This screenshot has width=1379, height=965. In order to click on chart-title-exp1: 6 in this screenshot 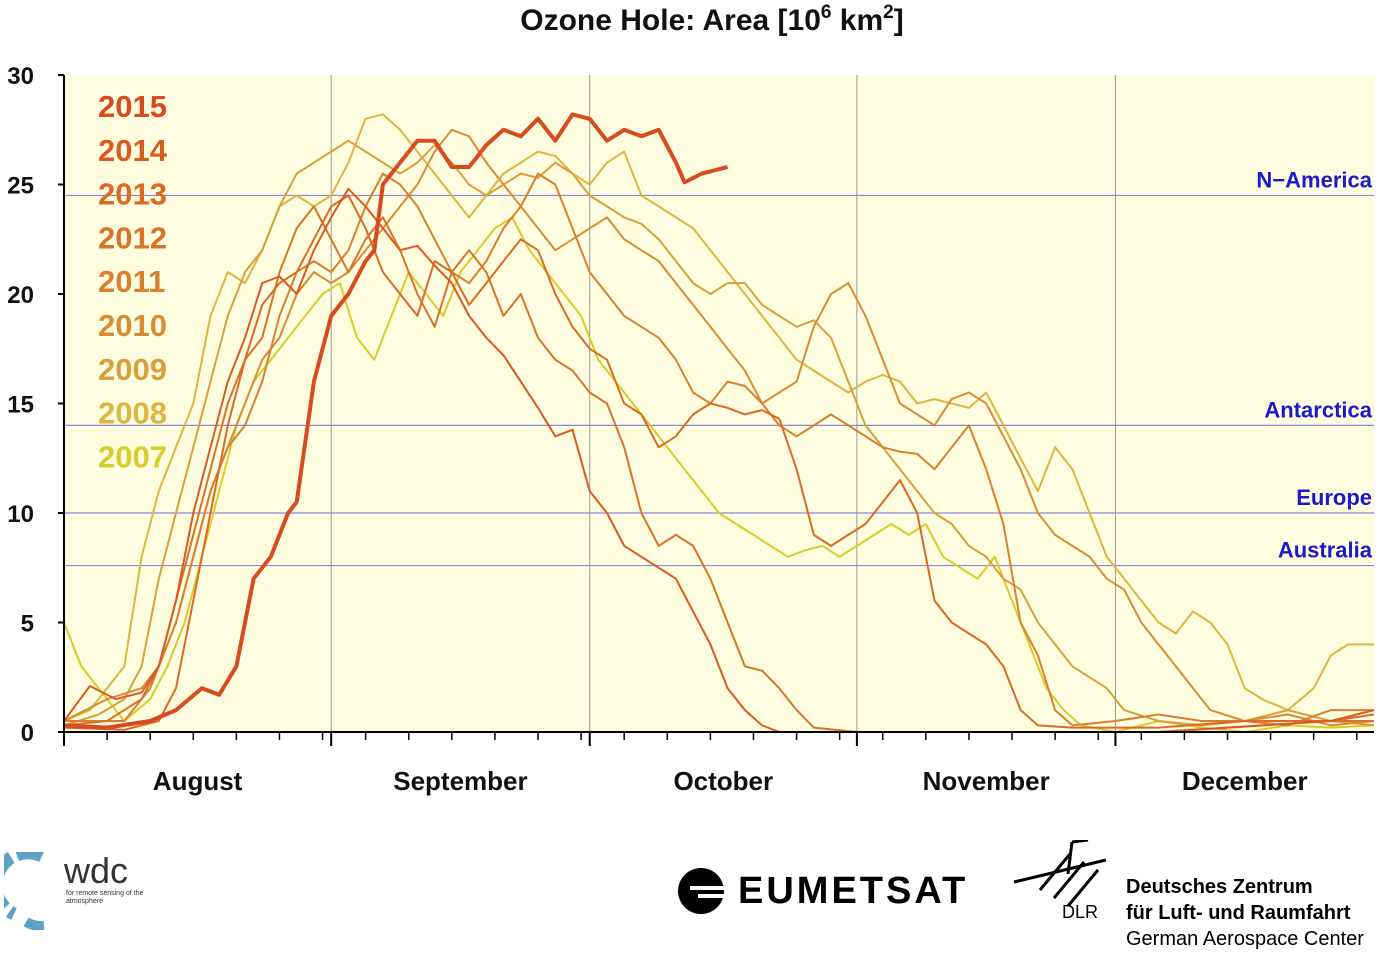, I will do `click(826, 12)`.